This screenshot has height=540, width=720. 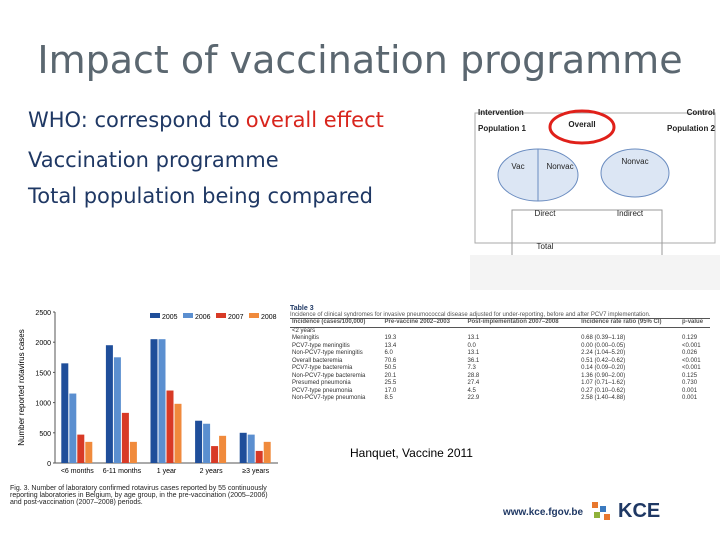 I want to click on cell: 17.0, so click(x=390, y=390).